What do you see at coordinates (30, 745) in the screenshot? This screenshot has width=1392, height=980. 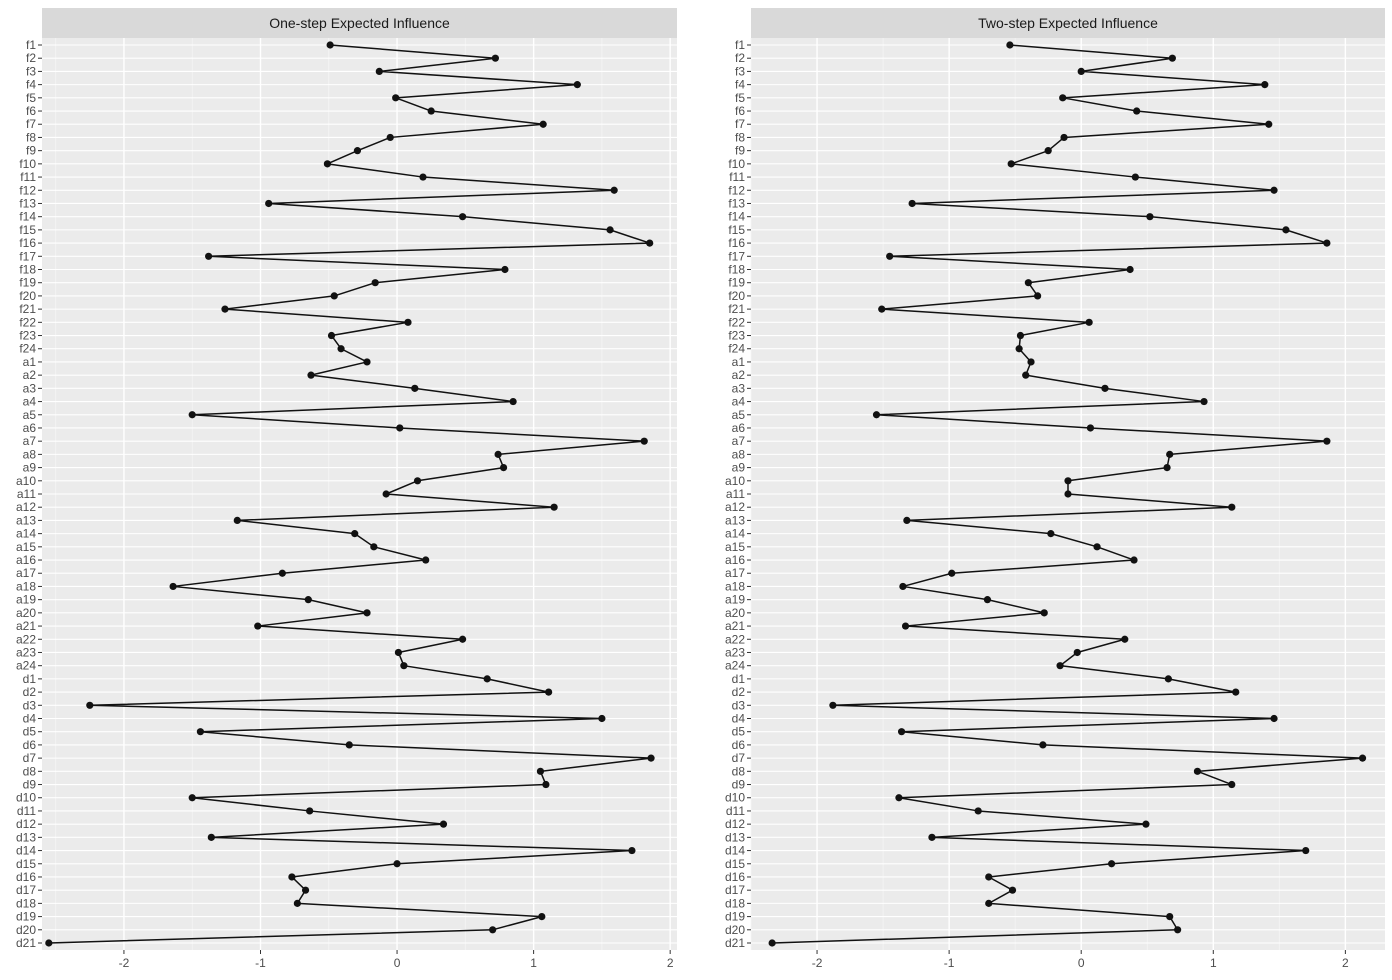 I see `y-tick-label: d6` at bounding box center [30, 745].